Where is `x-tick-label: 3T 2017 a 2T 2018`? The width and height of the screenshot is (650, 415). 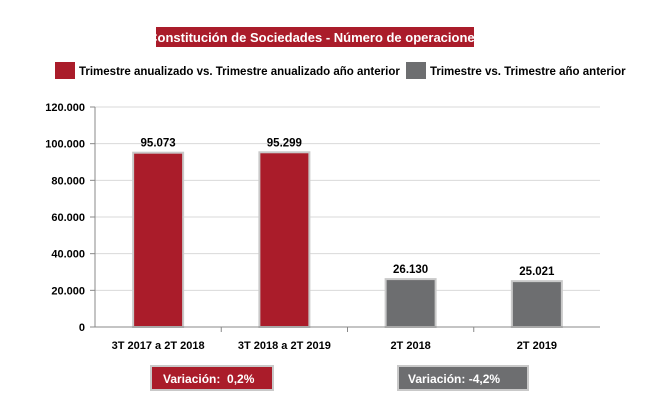 x-tick-label: 3T 2017 a 2T 2018 is located at coordinates (158, 346).